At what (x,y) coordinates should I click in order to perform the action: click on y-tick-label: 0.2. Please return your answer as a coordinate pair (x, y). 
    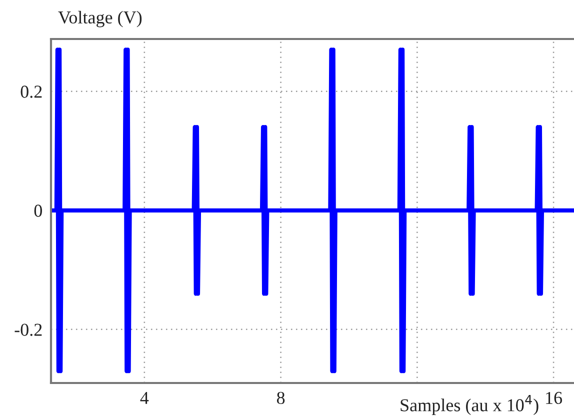
    Looking at the image, I should click on (31, 92).